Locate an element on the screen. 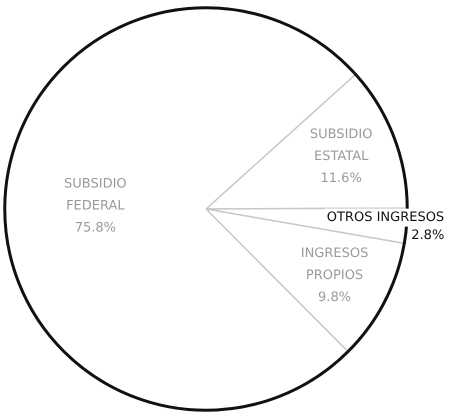 The width and height of the screenshot is (468, 418). data-label: 75.8% is located at coordinates (95, 228).